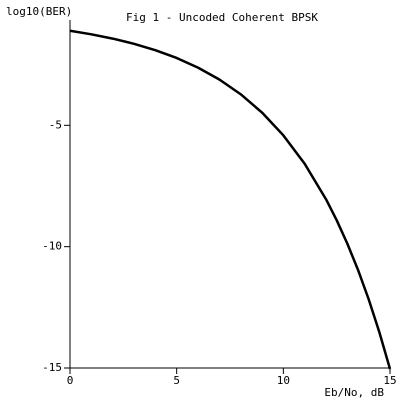  Describe the element at coordinates (70, 380) in the screenshot. I see `x-tick-label: 0` at that location.